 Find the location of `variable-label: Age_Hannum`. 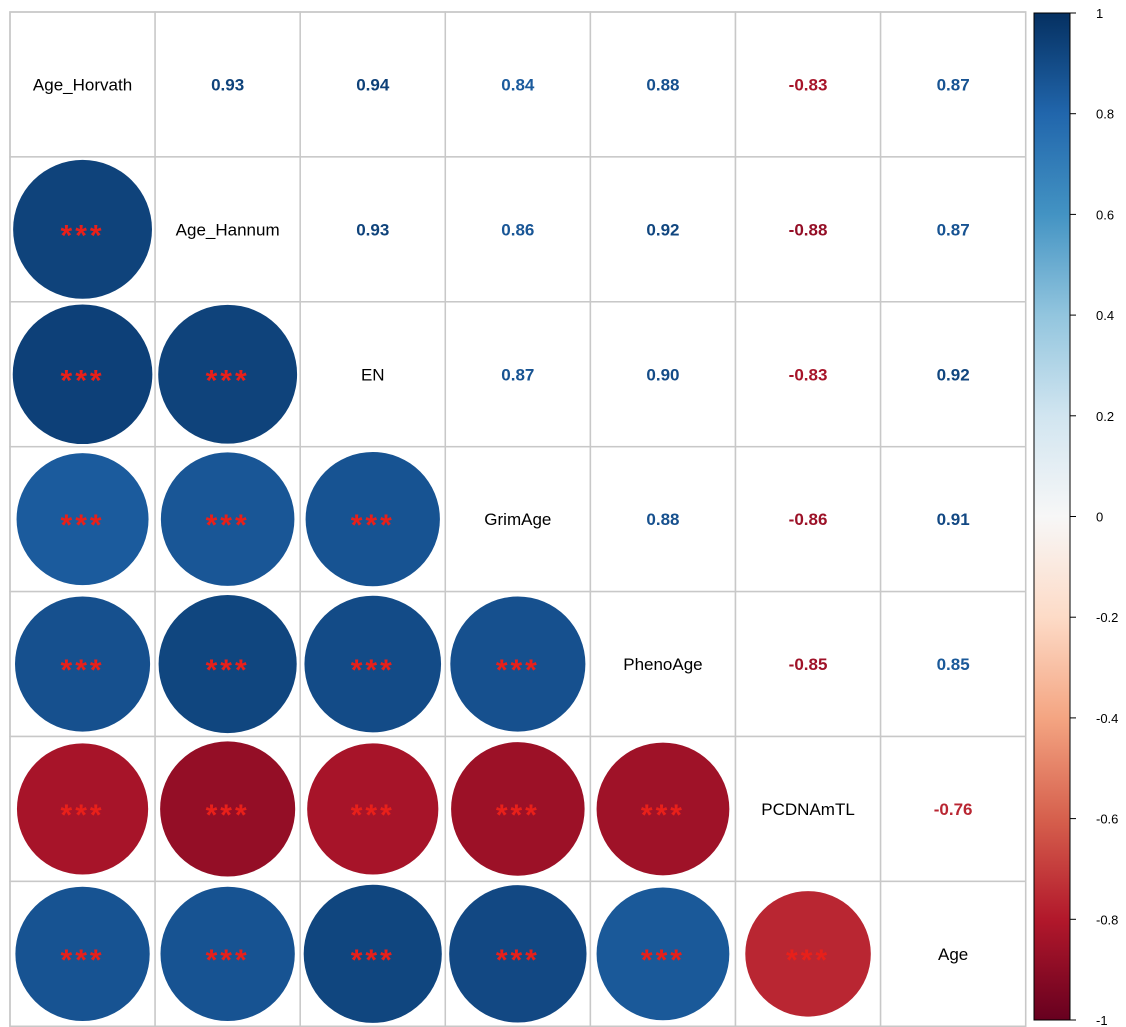

variable-label: Age_Hannum is located at coordinates (228, 229).